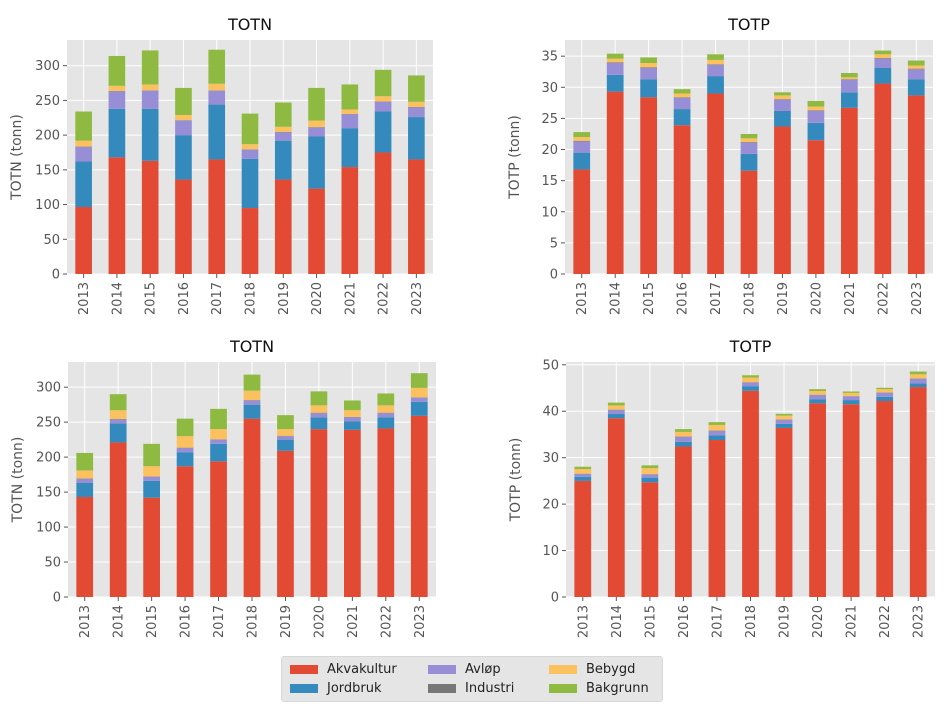 The width and height of the screenshot is (946, 713). Describe the element at coordinates (751, 621) in the screenshot. I see `x-tick-label: 2018` at that location.